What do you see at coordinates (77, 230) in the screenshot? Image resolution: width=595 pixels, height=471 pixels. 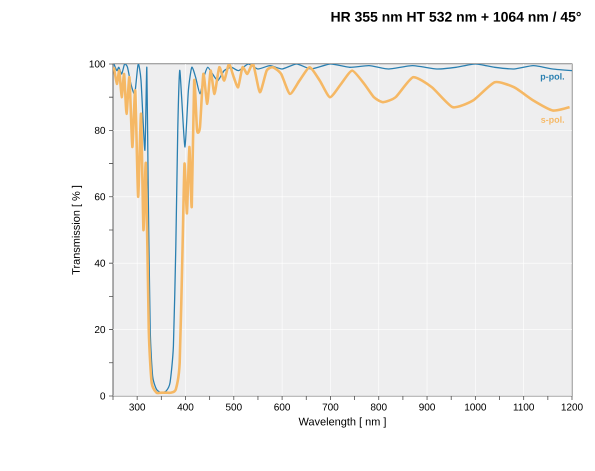 I see `y-axis-title: Transmission [ % ]` at bounding box center [77, 230].